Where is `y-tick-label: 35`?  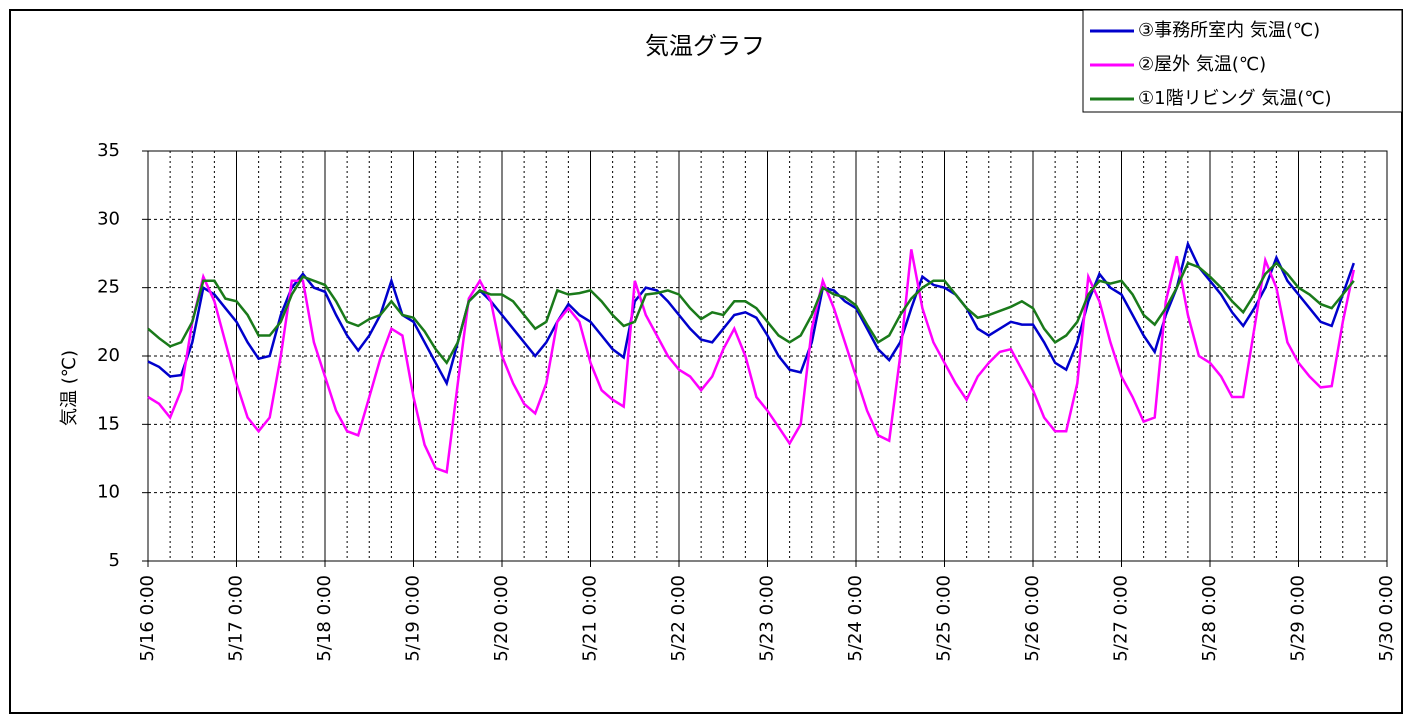
y-tick-label: 35 is located at coordinates (108, 150).